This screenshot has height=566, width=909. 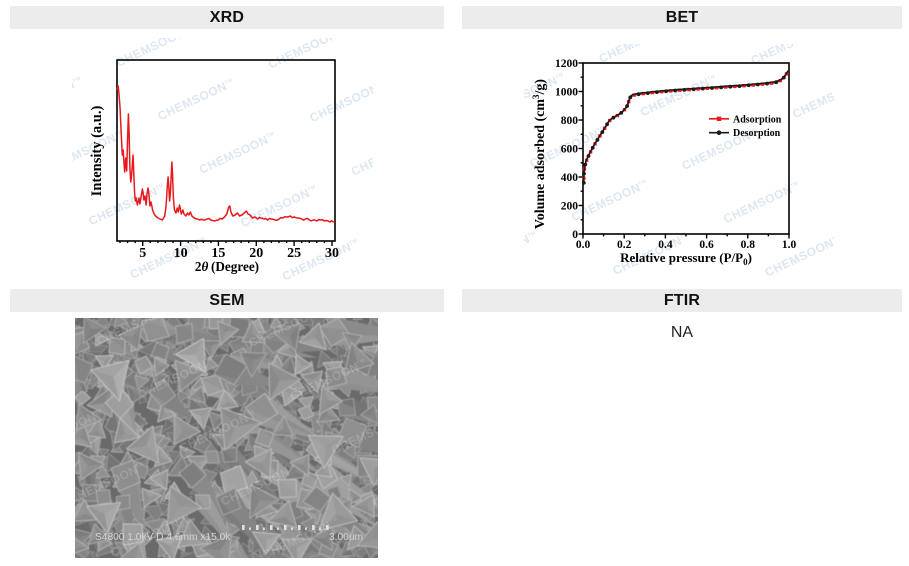 I want to click on svg-text: Volume adsorbed (cm3/g), so click(x=539, y=154).